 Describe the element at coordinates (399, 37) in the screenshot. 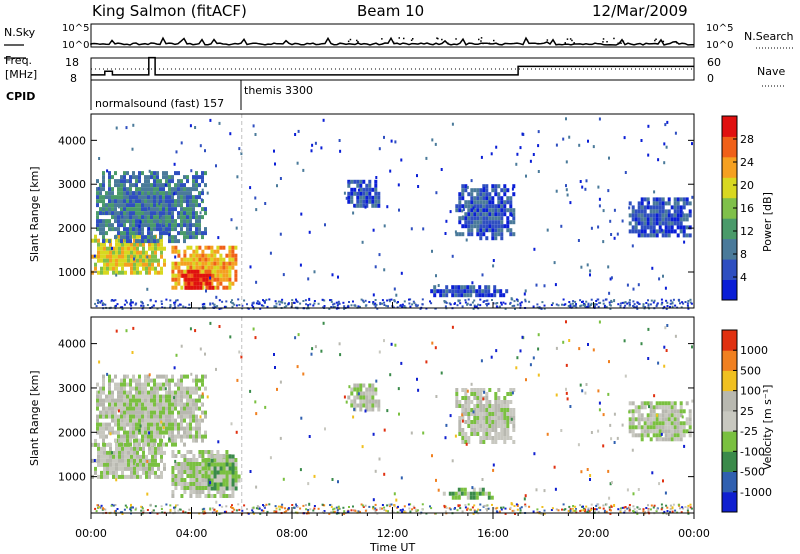

I see `counts-strip: N.Sky 10^5 10^0 10^5 10^0 N.Search` at that location.